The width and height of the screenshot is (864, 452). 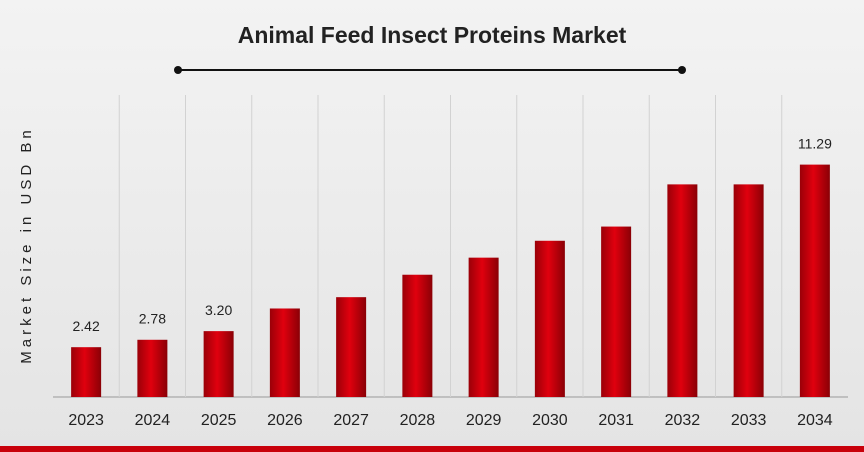 I want to click on x-tick-label: 2030, so click(x=550, y=420).